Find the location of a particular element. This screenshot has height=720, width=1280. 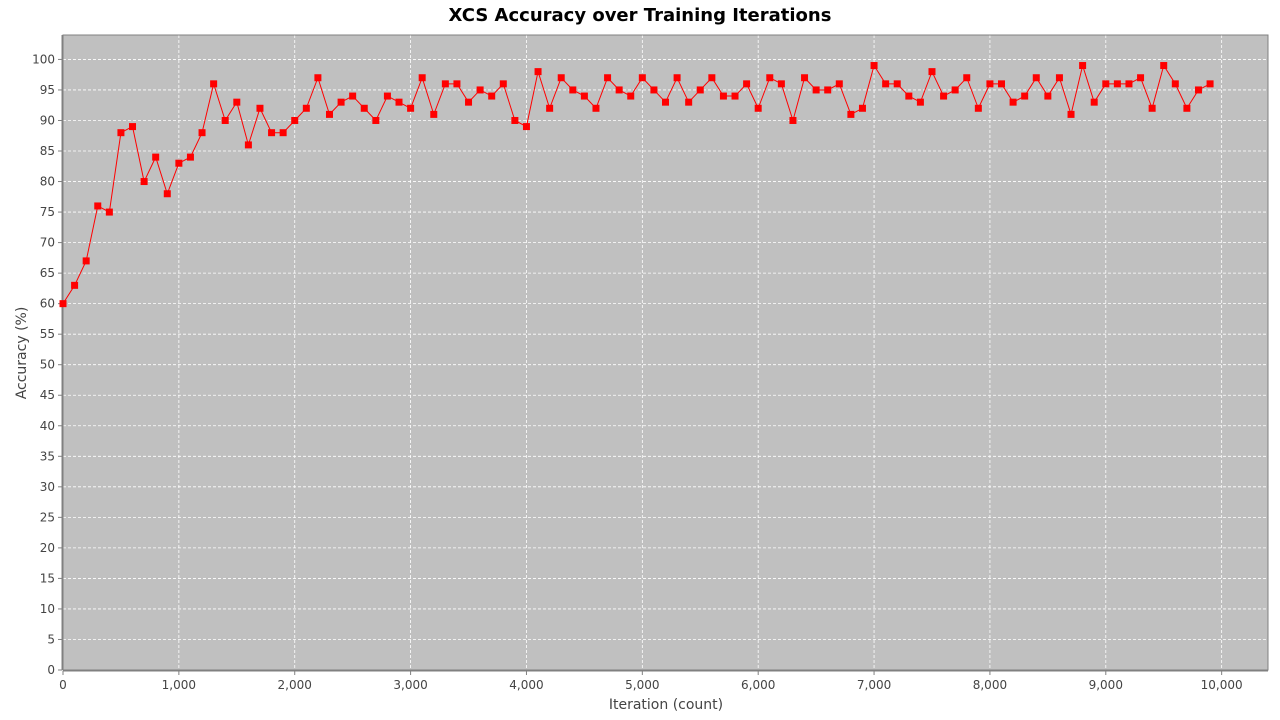

y-tick-label: 100 is located at coordinates (43, 59).